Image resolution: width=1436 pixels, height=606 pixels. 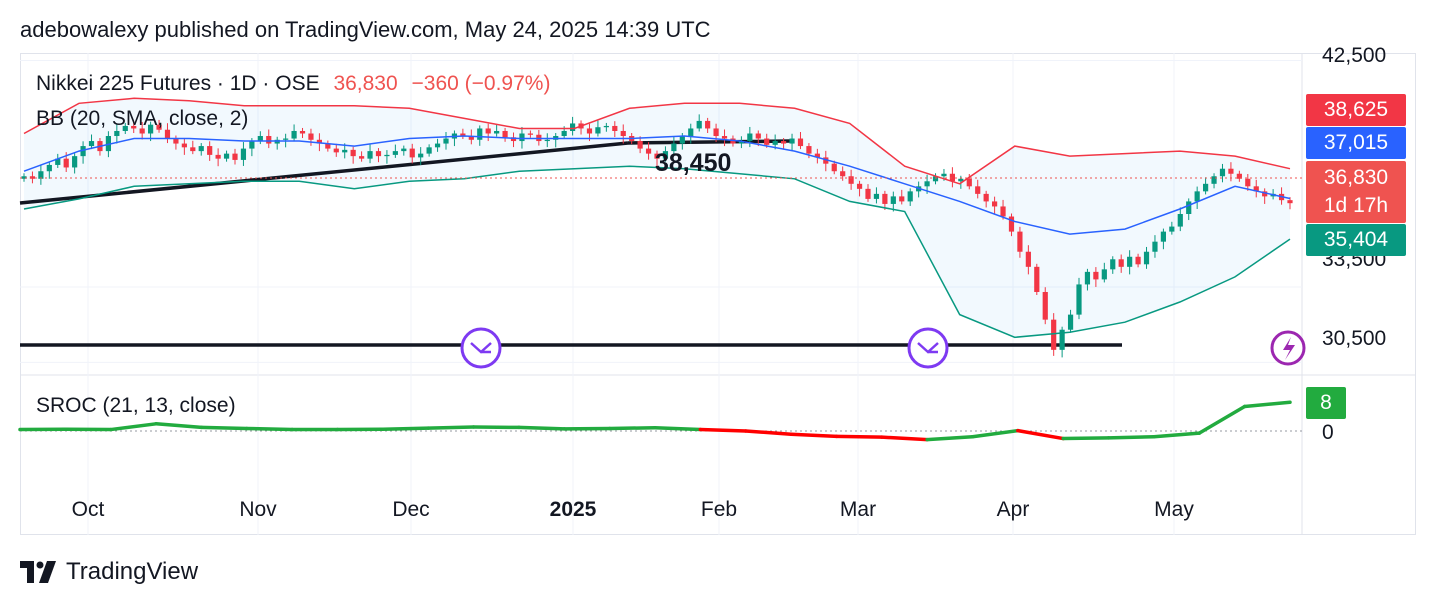 What do you see at coordinates (1288, 348) in the screenshot?
I see `lightning-icon` at bounding box center [1288, 348].